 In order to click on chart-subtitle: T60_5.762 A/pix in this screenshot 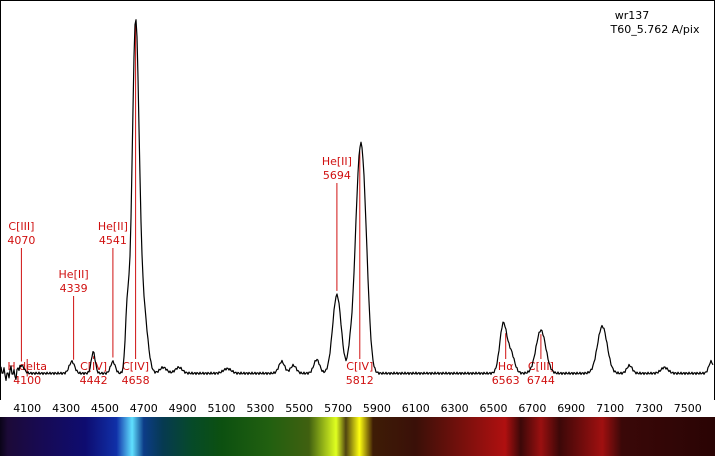, I will do `click(655, 29)`.